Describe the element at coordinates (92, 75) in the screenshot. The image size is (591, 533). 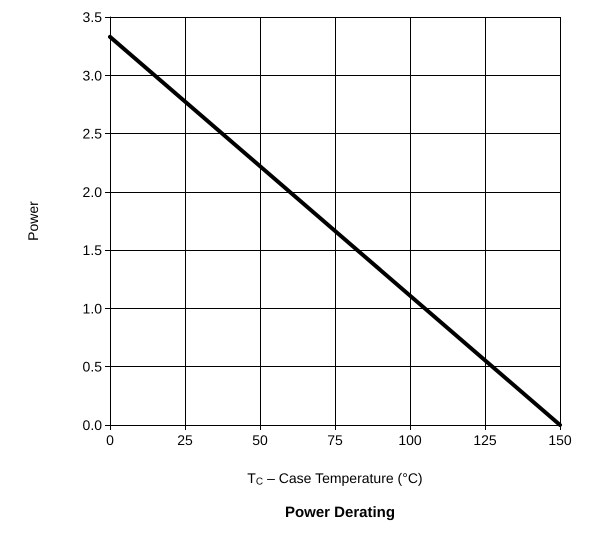
I see `y-tick-label: 3.0` at that location.